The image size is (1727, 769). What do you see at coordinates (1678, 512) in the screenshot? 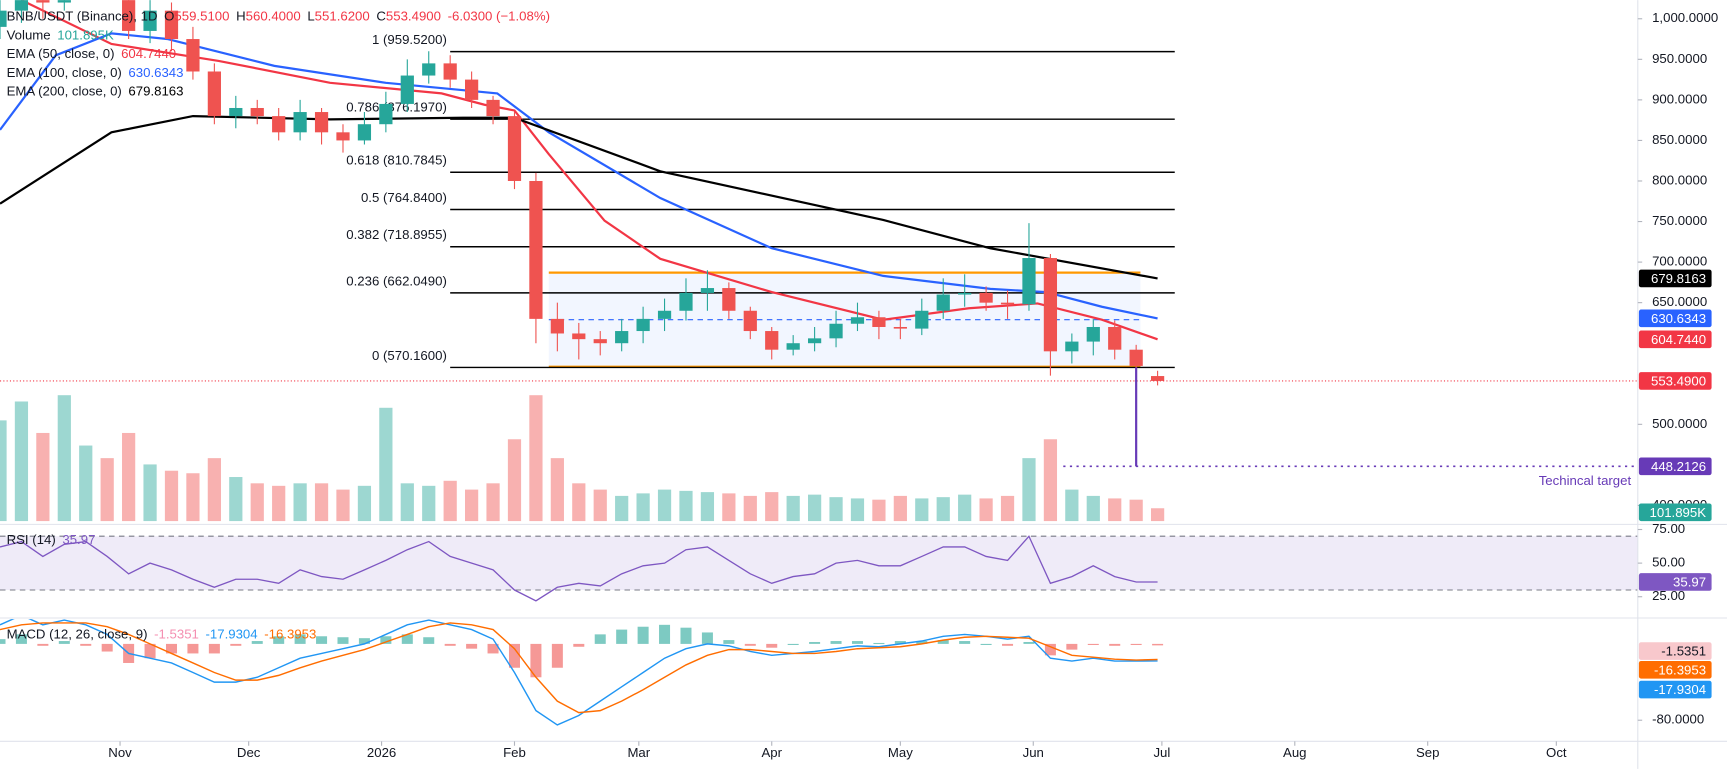
I see `volume-label: 101.895K` at bounding box center [1678, 512].